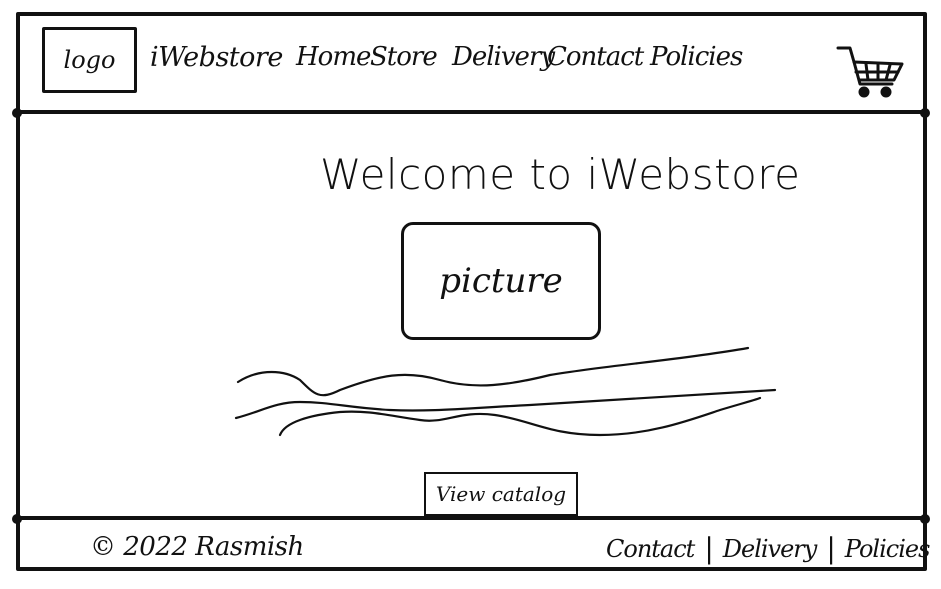 Image resolution: width=941 pixels, height=589 pixels. Describe the element at coordinates (404, 57) in the screenshot. I see `nav-item-store: Store` at that location.